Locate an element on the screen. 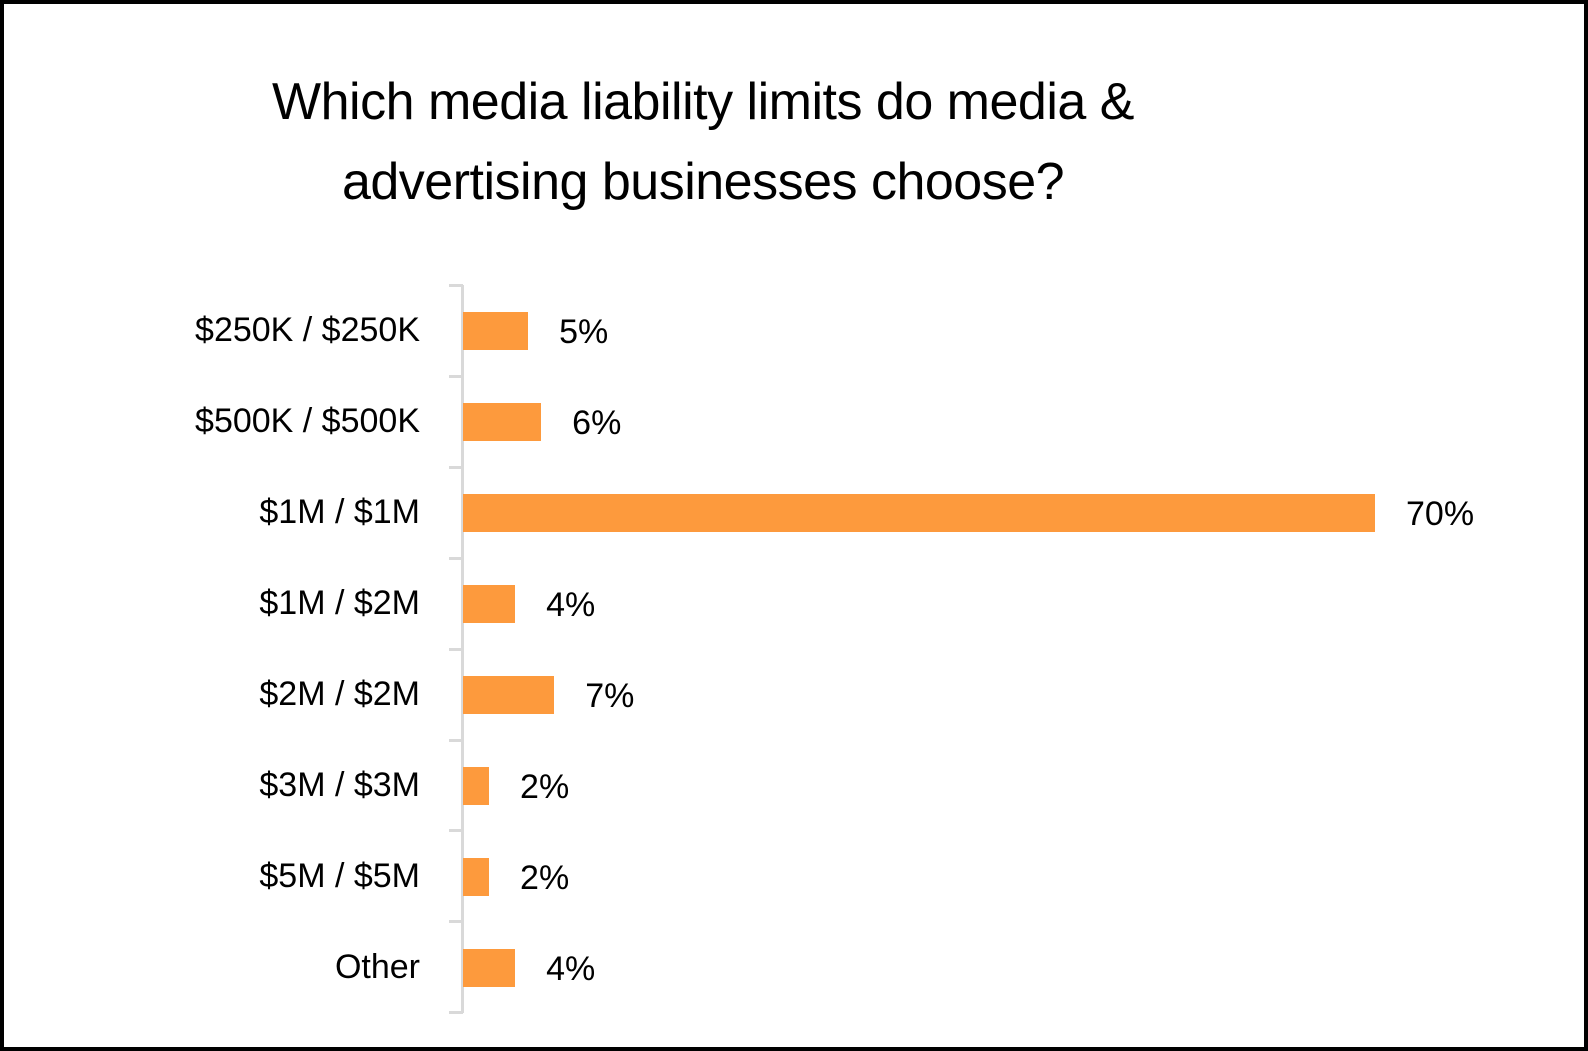 This screenshot has height=1051, width=1588. category-label: Other is located at coordinates (377, 966).